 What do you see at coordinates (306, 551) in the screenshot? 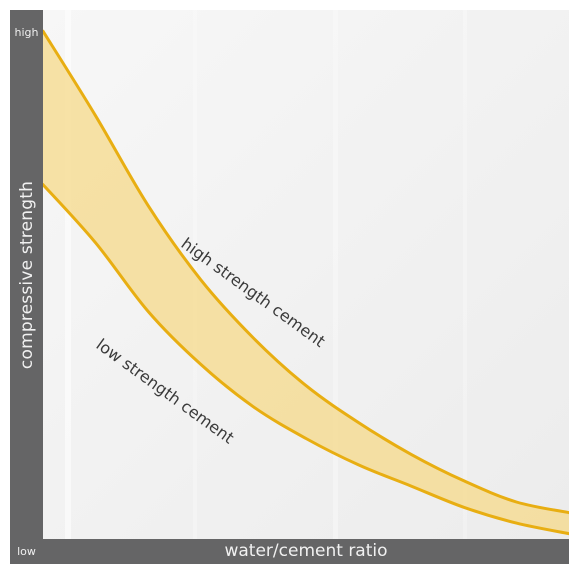
I see `x-axis-label: water/cement ratio` at bounding box center [306, 551].